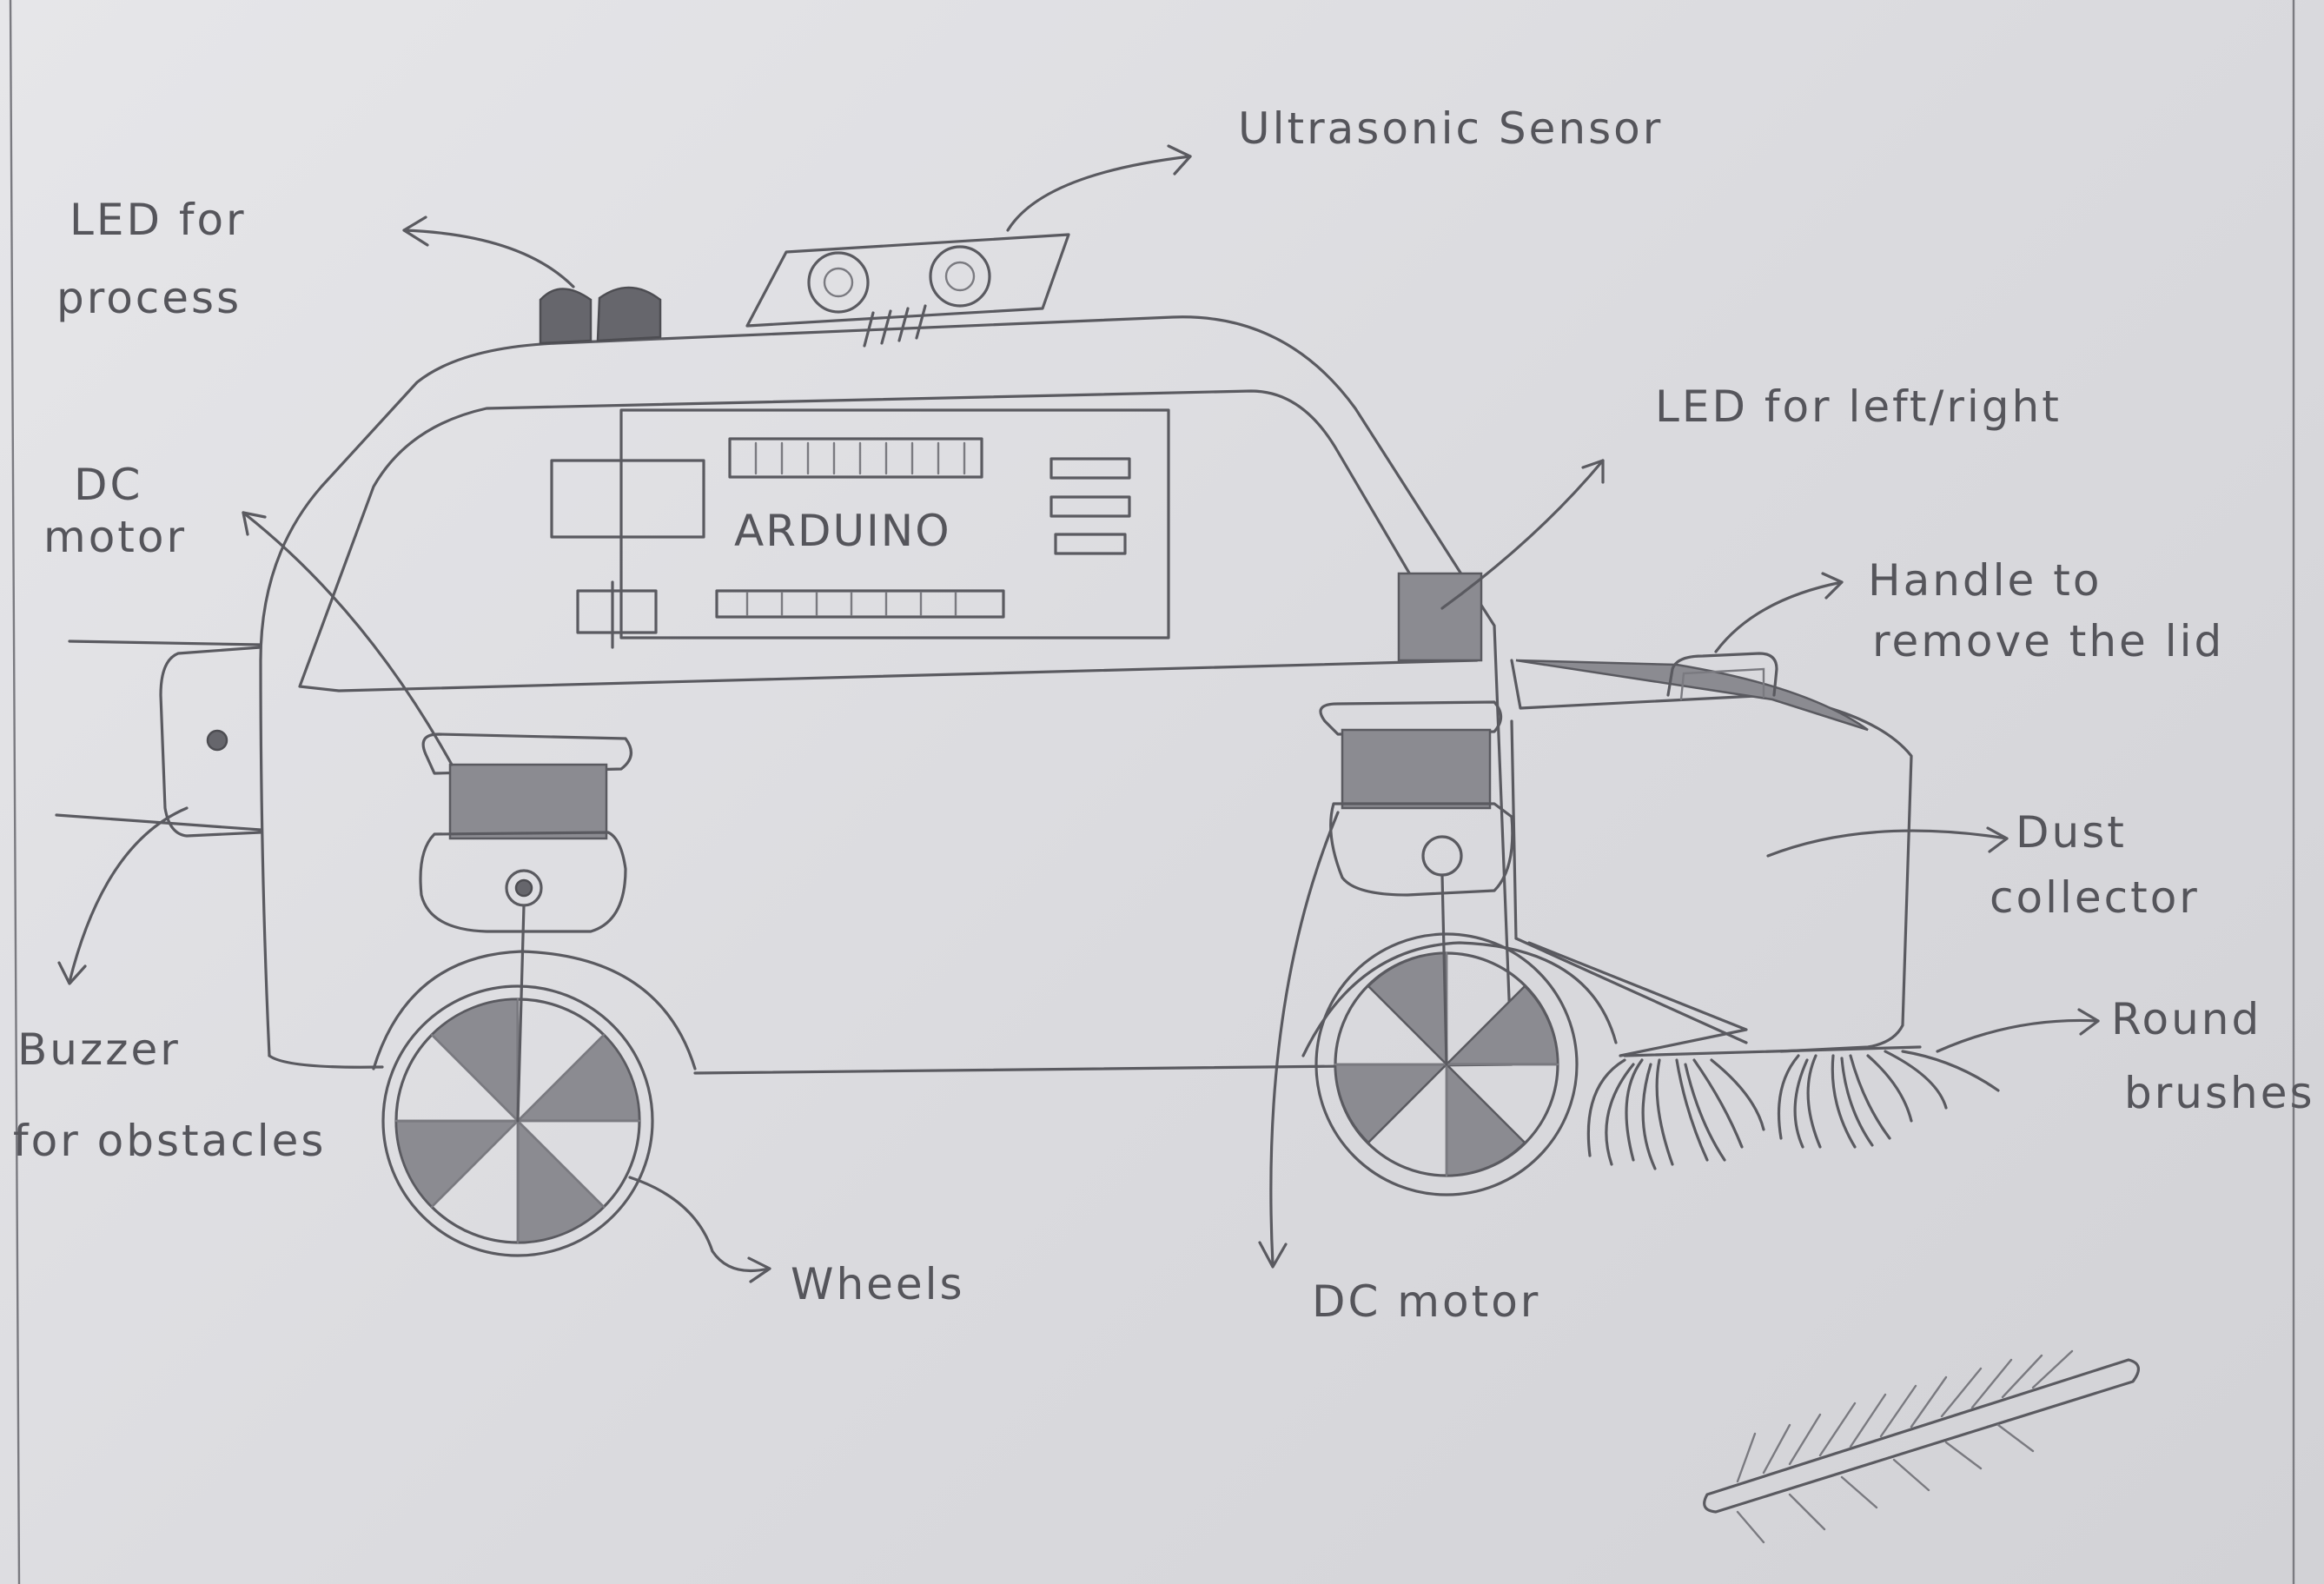 Image resolution: width=2324 pixels, height=1584 pixels. What do you see at coordinates (108, 485) in the screenshot?
I see `label-dc-motor-left-1: DC` at bounding box center [108, 485].